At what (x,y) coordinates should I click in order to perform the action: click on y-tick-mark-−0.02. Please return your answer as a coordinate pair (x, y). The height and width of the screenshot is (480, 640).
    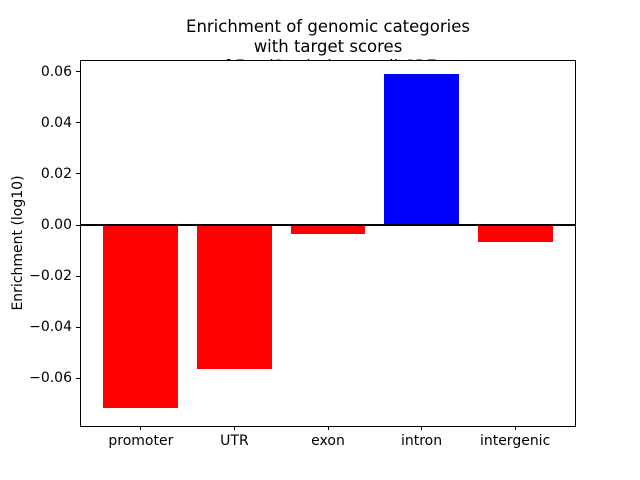
    Looking at the image, I should click on (78, 276).